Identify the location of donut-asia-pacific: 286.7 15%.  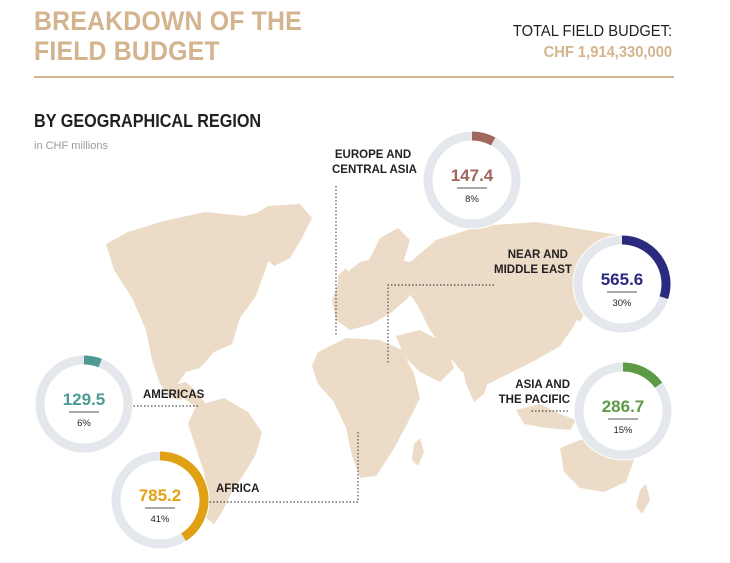
(623, 411).